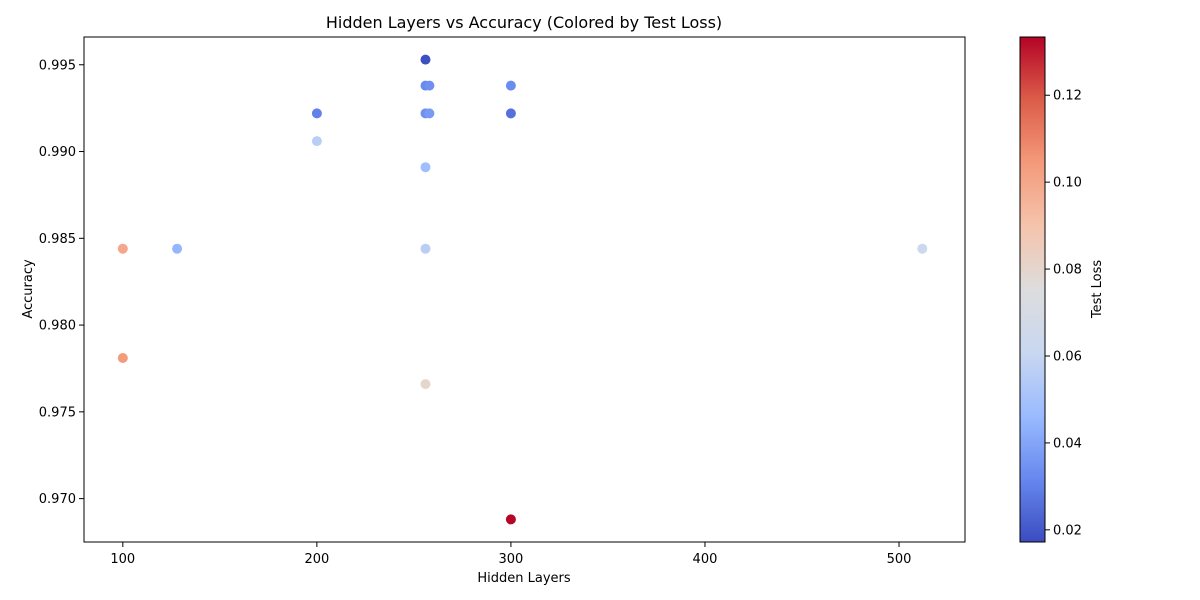  What do you see at coordinates (1067, 443) in the screenshot?
I see `colorbar-tick-label: 0.04` at bounding box center [1067, 443].